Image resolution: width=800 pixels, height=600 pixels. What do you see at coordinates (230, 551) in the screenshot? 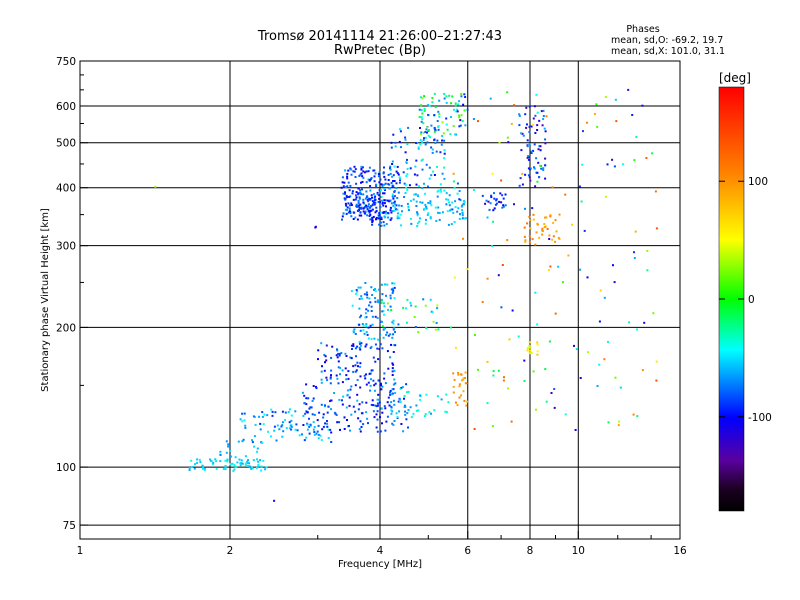
I see `x-tick-label: 2` at bounding box center [230, 551].